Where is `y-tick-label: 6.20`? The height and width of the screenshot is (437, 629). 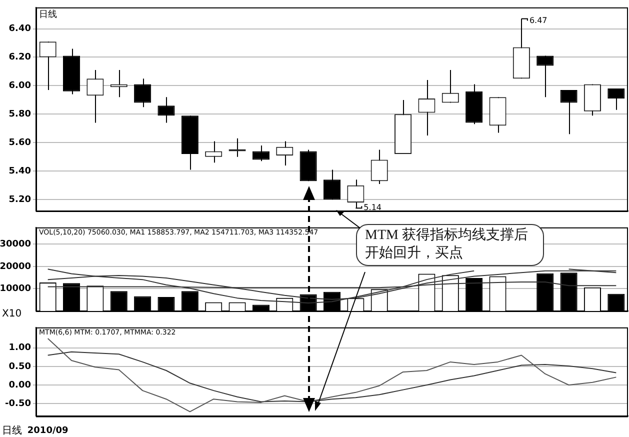
y-tick-label: 6.20 is located at coordinates (19, 57).